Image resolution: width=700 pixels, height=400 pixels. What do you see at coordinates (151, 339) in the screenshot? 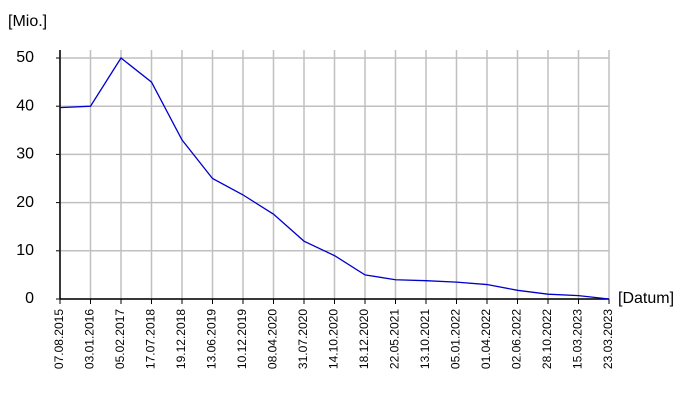
I see `x-tick-label: 17.07.2018` at bounding box center [151, 339].